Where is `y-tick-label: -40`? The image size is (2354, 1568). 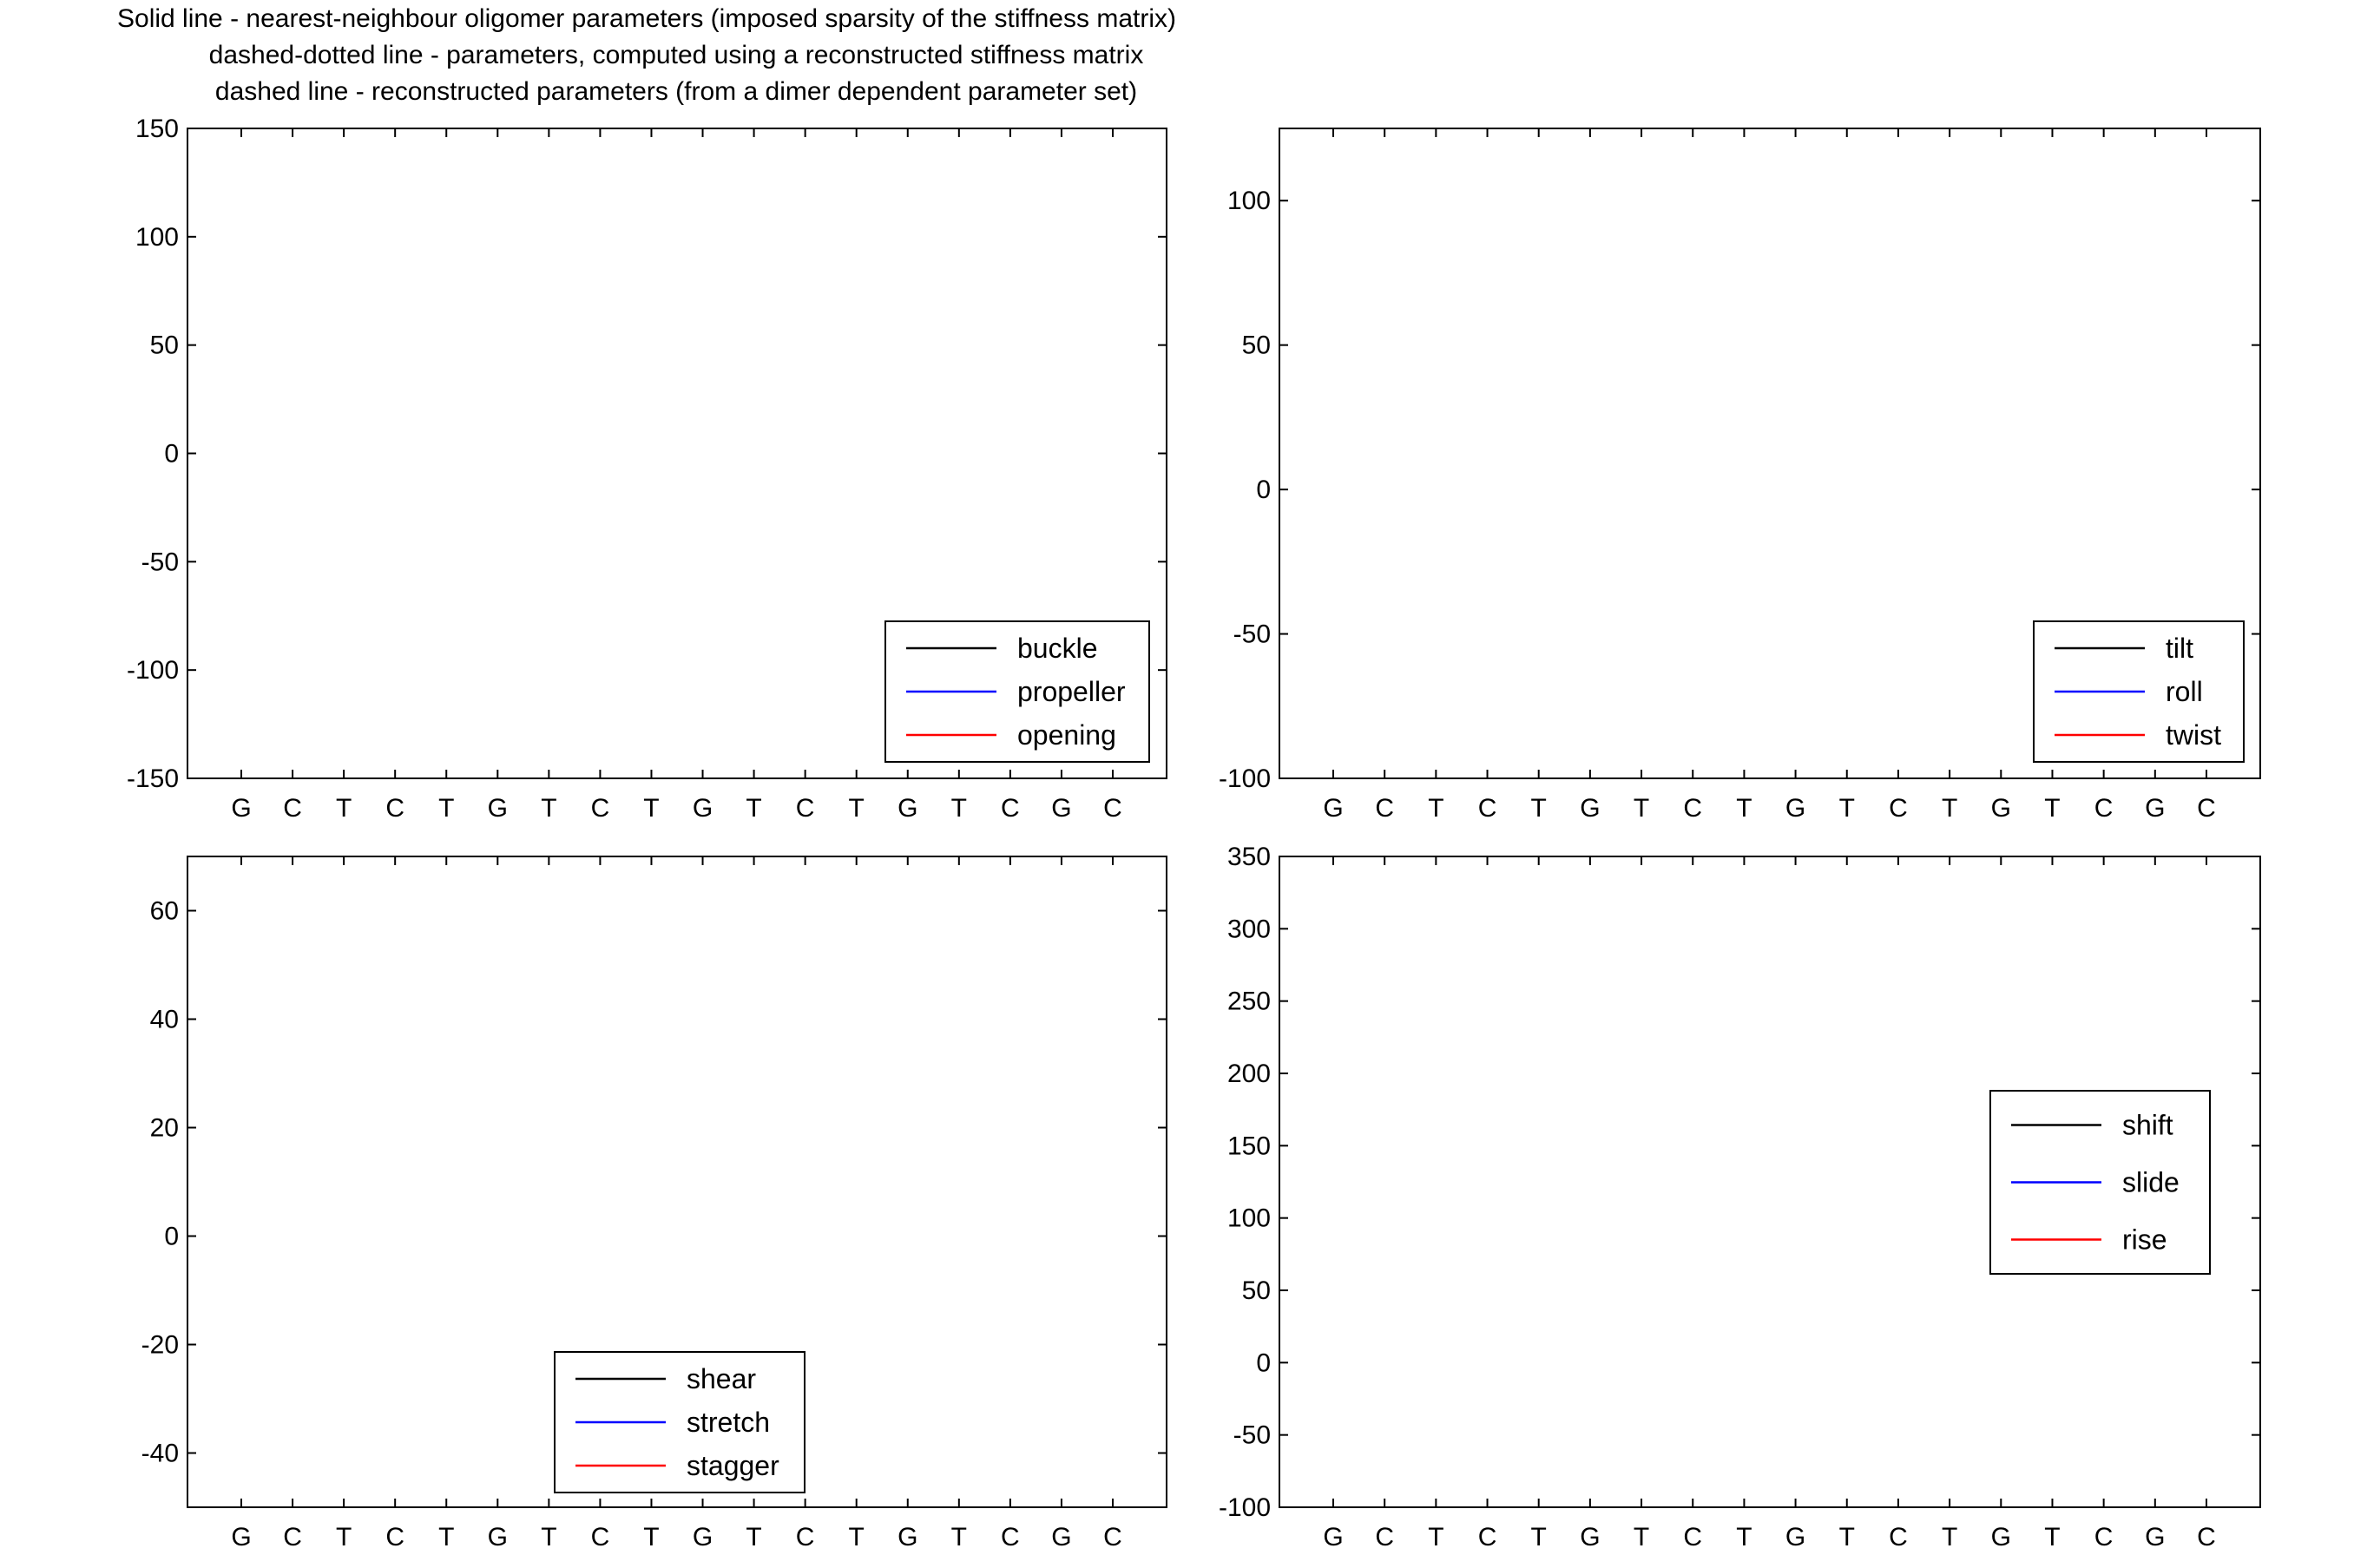
y-tick-label: -40 is located at coordinates (160, 1454).